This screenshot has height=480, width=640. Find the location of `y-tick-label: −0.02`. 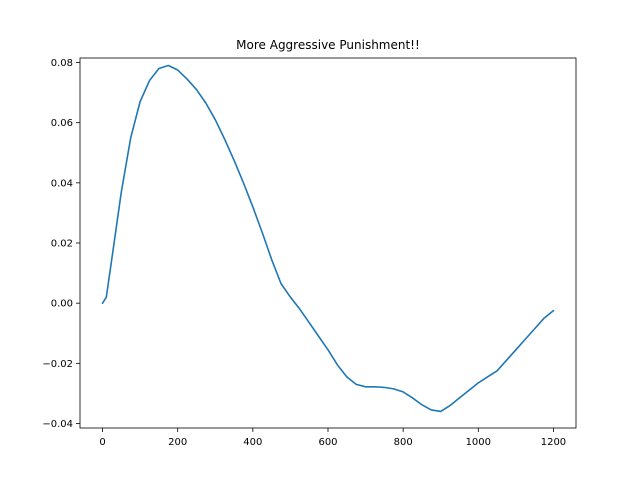

y-tick-label: −0.02 is located at coordinates (57, 364).